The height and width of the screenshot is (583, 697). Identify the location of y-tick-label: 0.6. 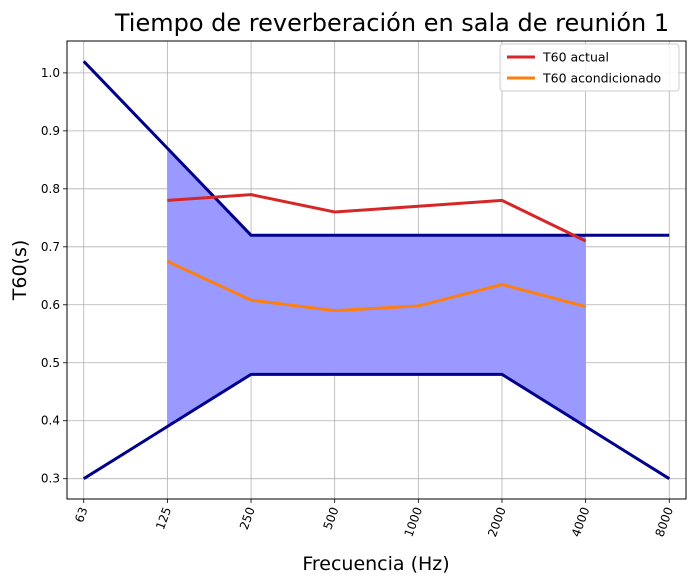
(50, 305).